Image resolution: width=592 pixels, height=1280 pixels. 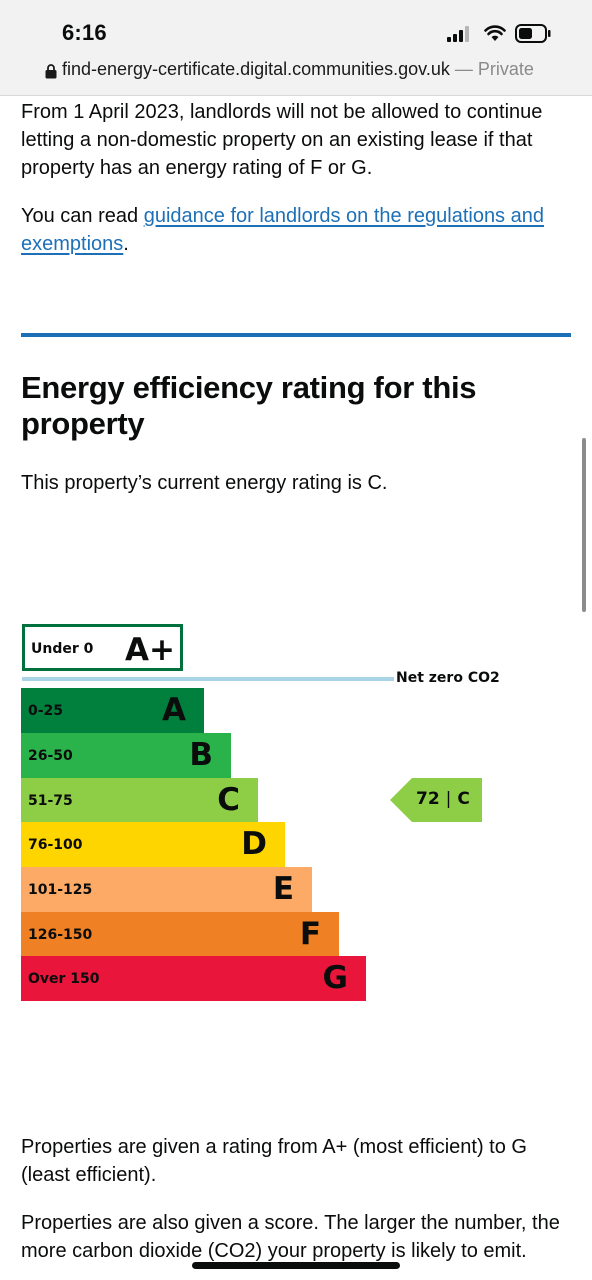 What do you see at coordinates (50, 756) in the screenshot?
I see `band-range-label: 26-50` at bounding box center [50, 756].